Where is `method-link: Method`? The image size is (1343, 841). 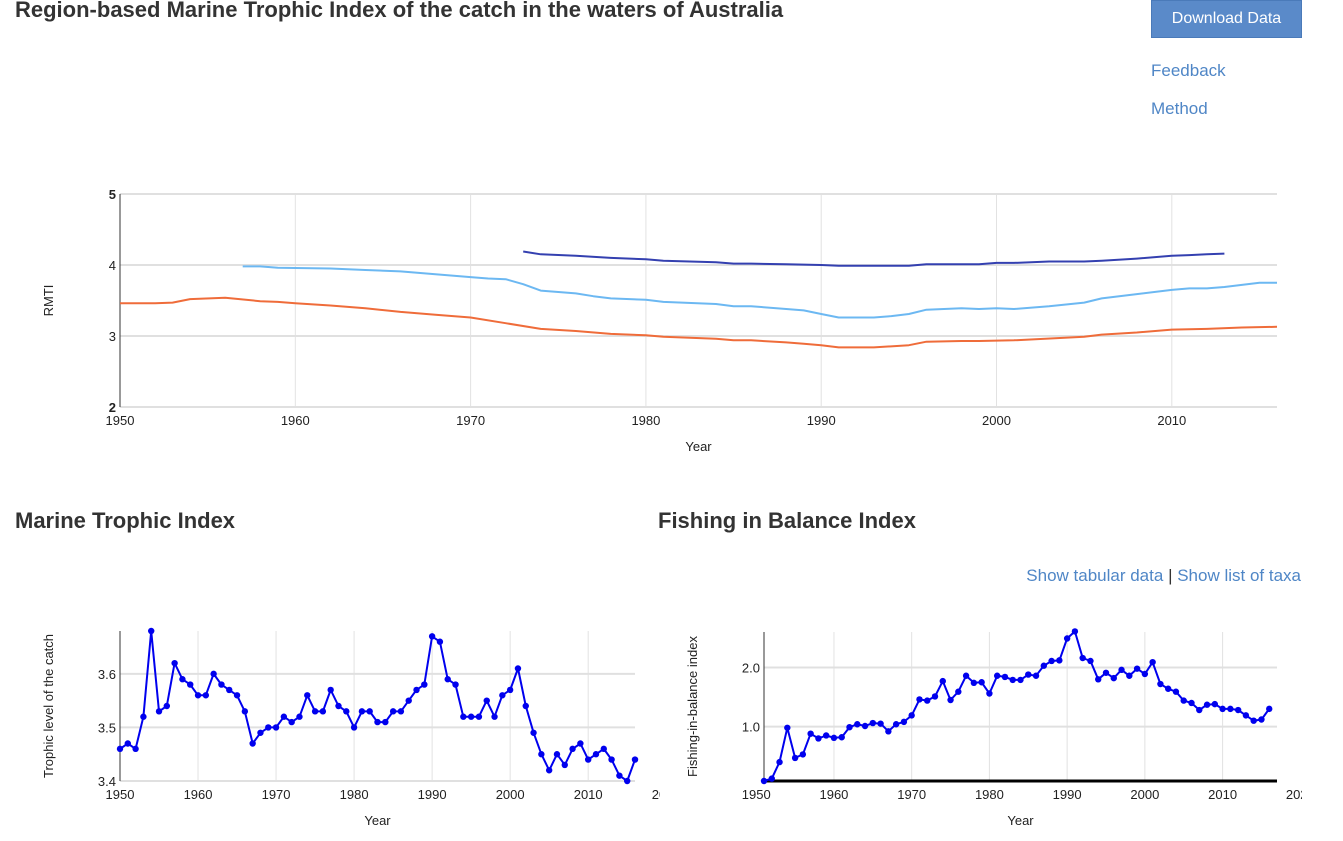
method-link: Method is located at coordinates (1179, 108).